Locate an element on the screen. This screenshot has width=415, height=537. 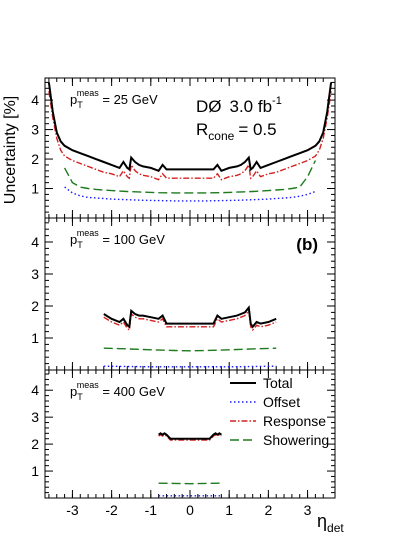
cone-label: Rcone = 0.5 is located at coordinates (236, 131).